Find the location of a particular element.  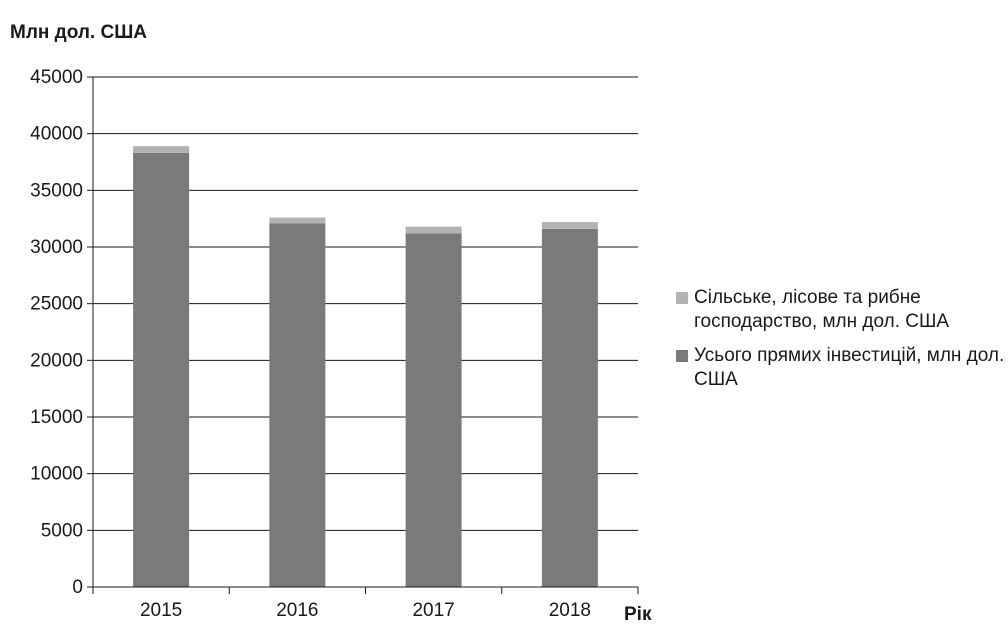

legend-label-total-investment: Усього прямих інвестицій, млн дол. США is located at coordinates (849, 367).